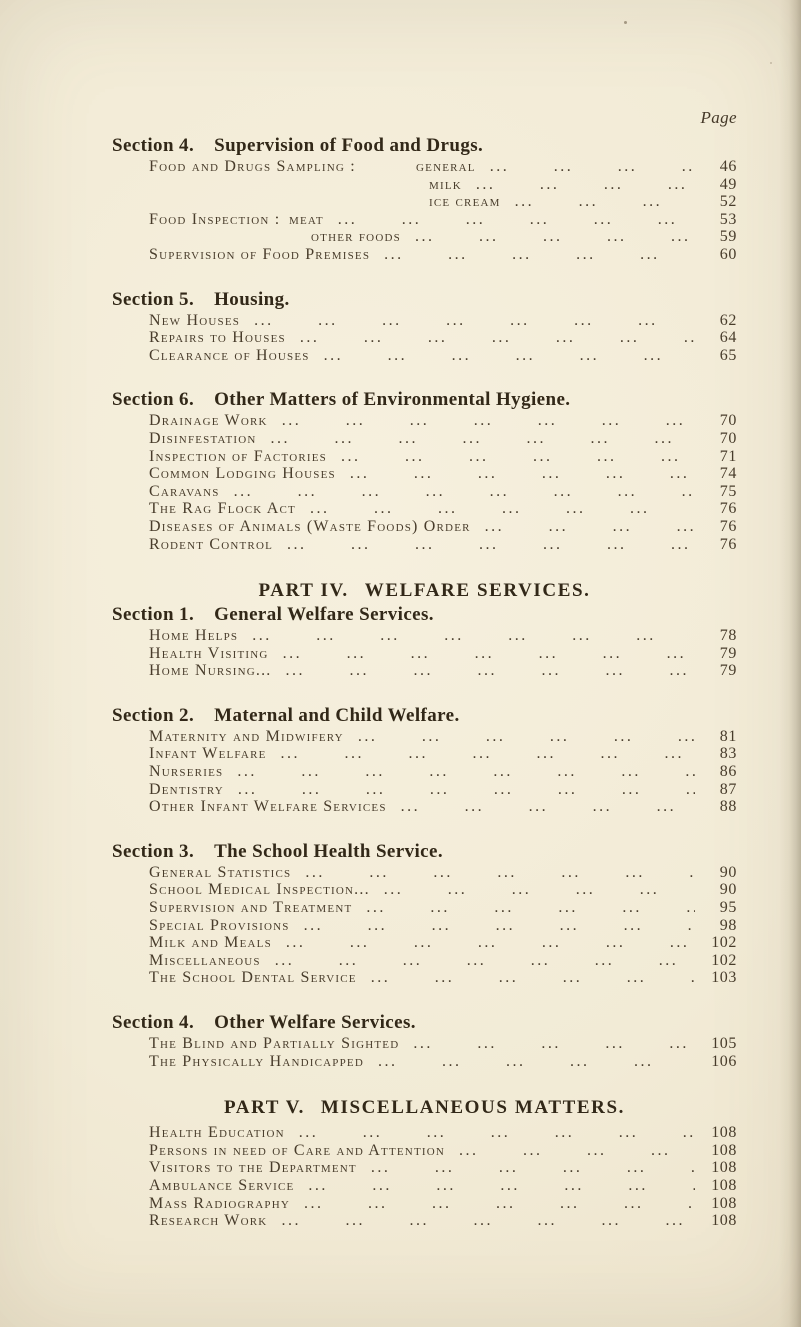 This screenshot has width=801, height=1327. Describe the element at coordinates (208, 1221) in the screenshot. I see `entry-label: Research Work` at that location.